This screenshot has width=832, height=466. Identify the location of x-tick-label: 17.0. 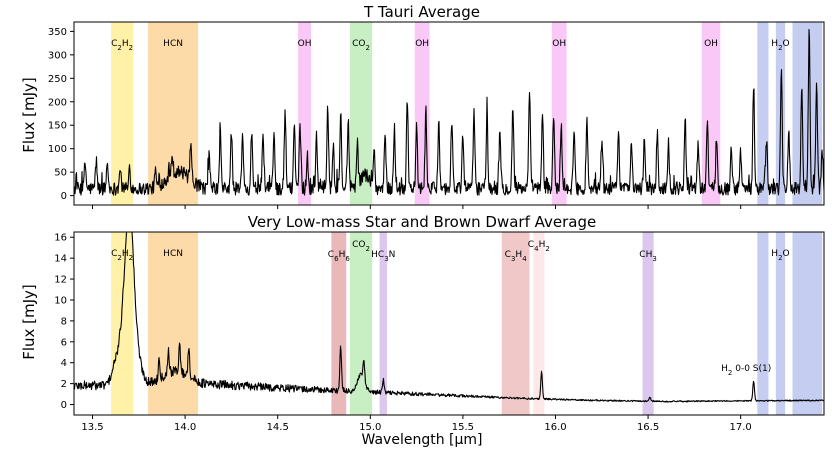
(741, 427).